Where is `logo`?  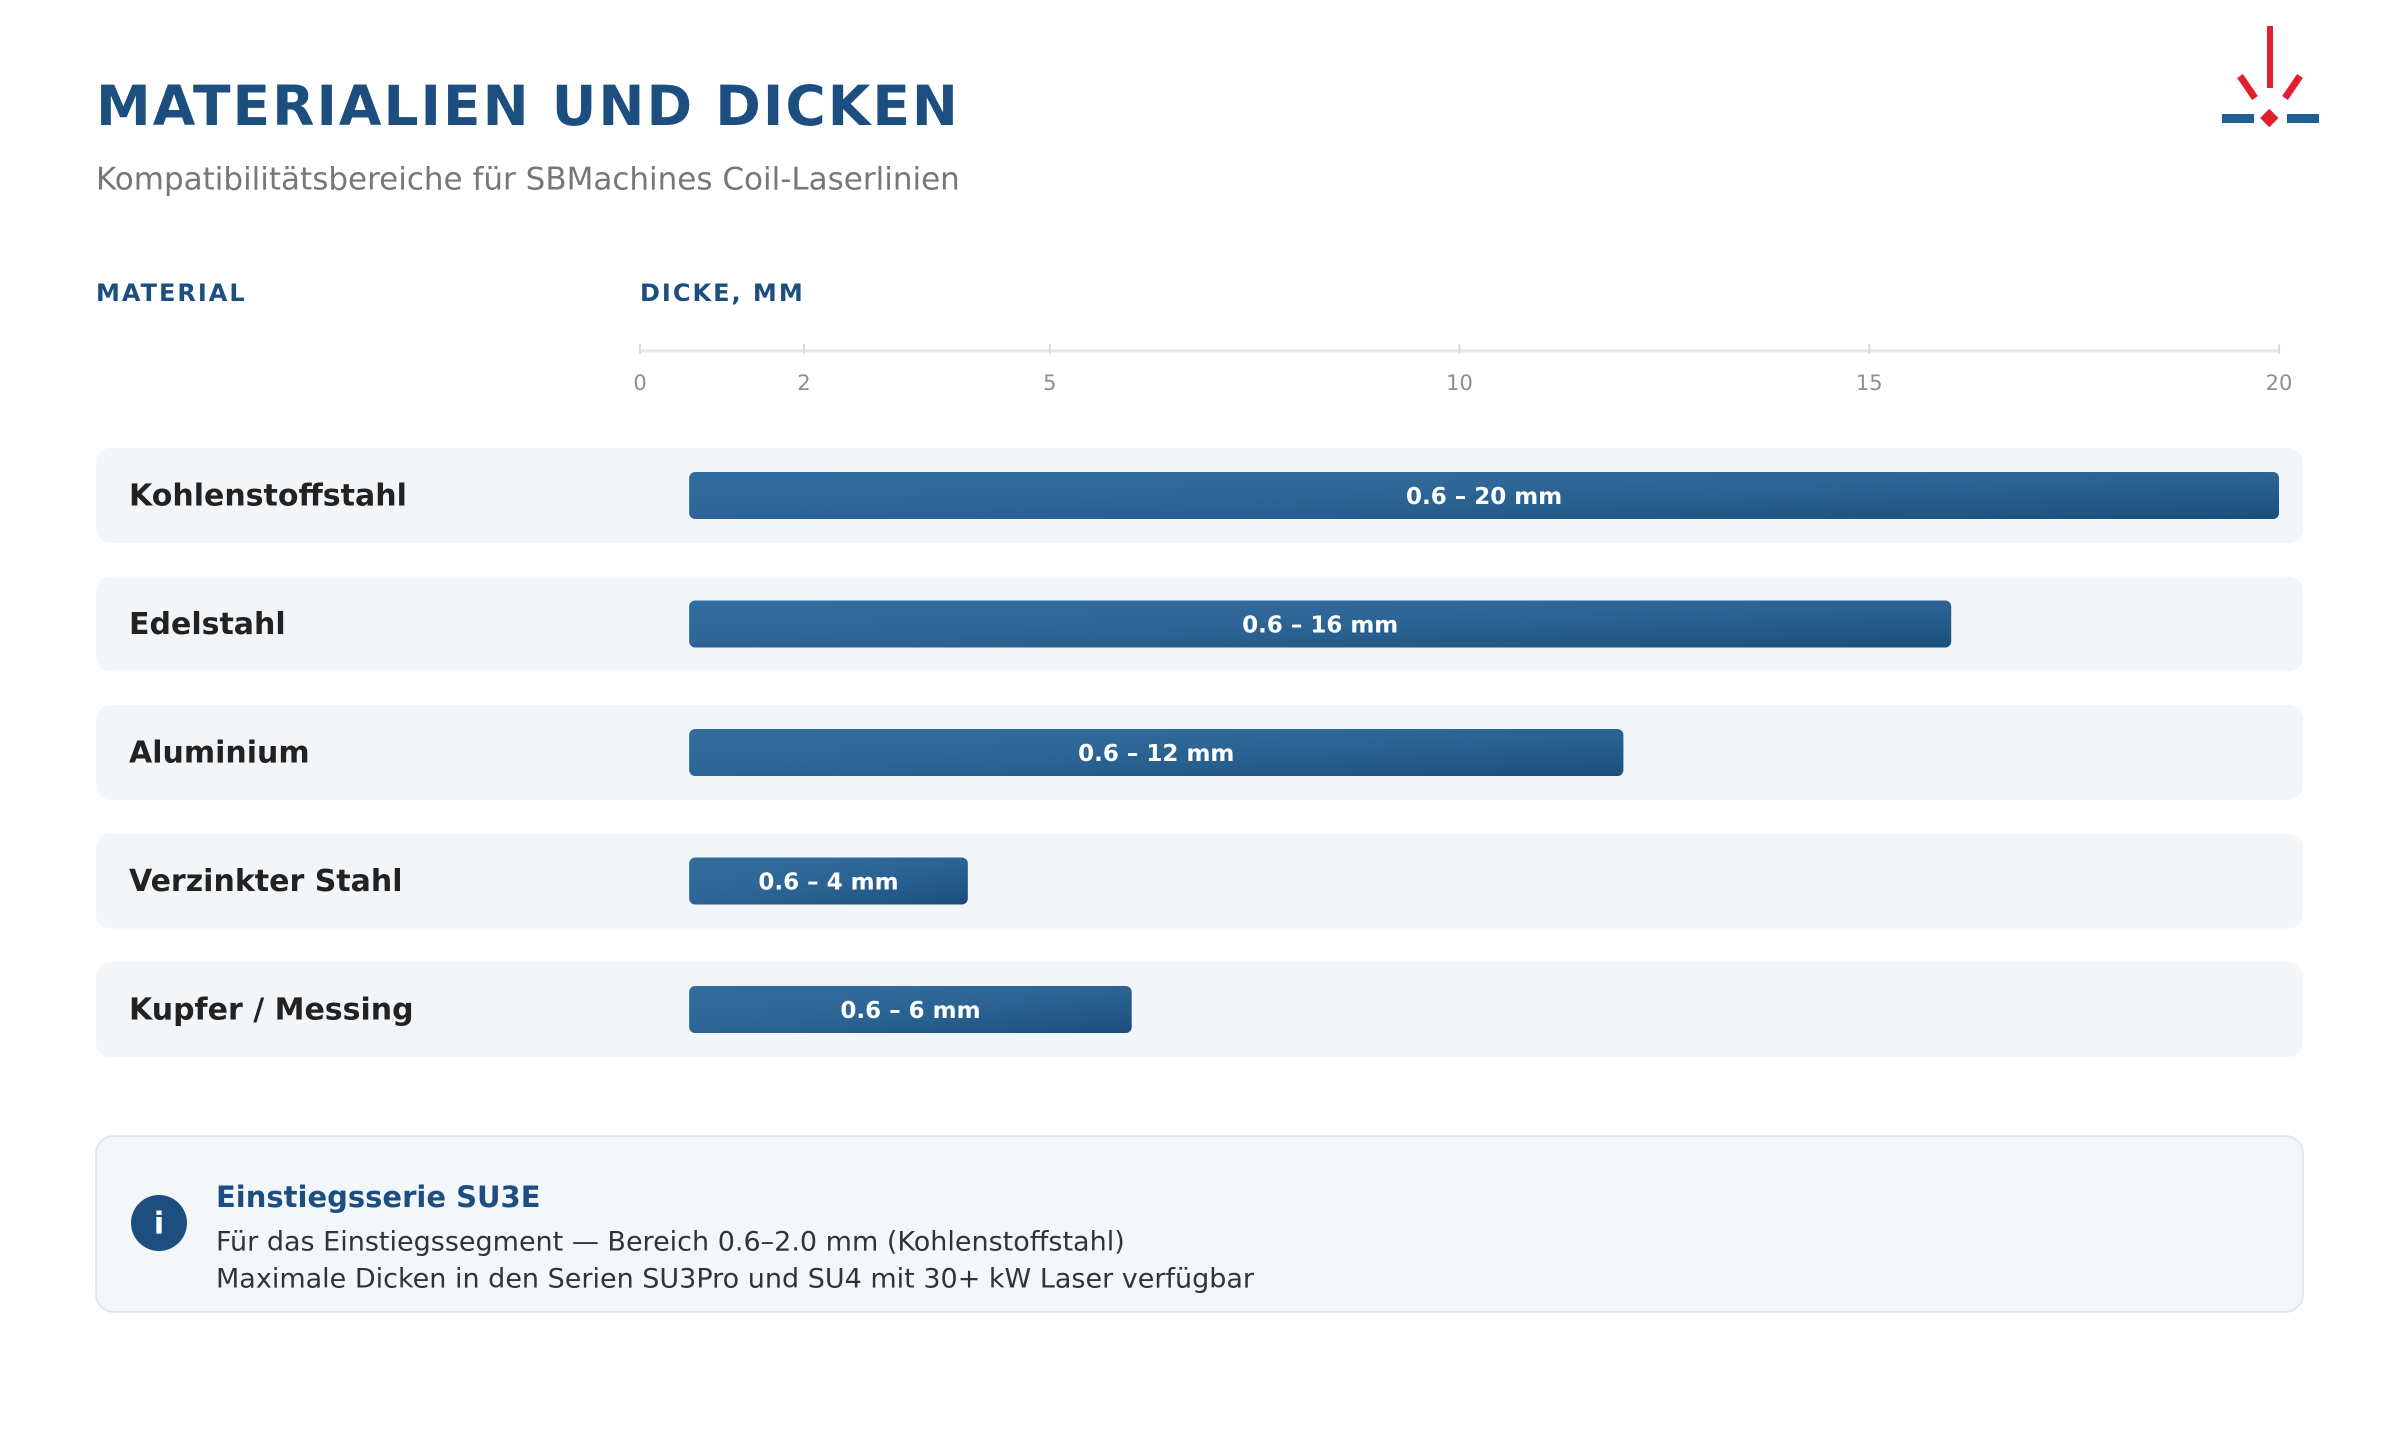
logo is located at coordinates (2270, 77).